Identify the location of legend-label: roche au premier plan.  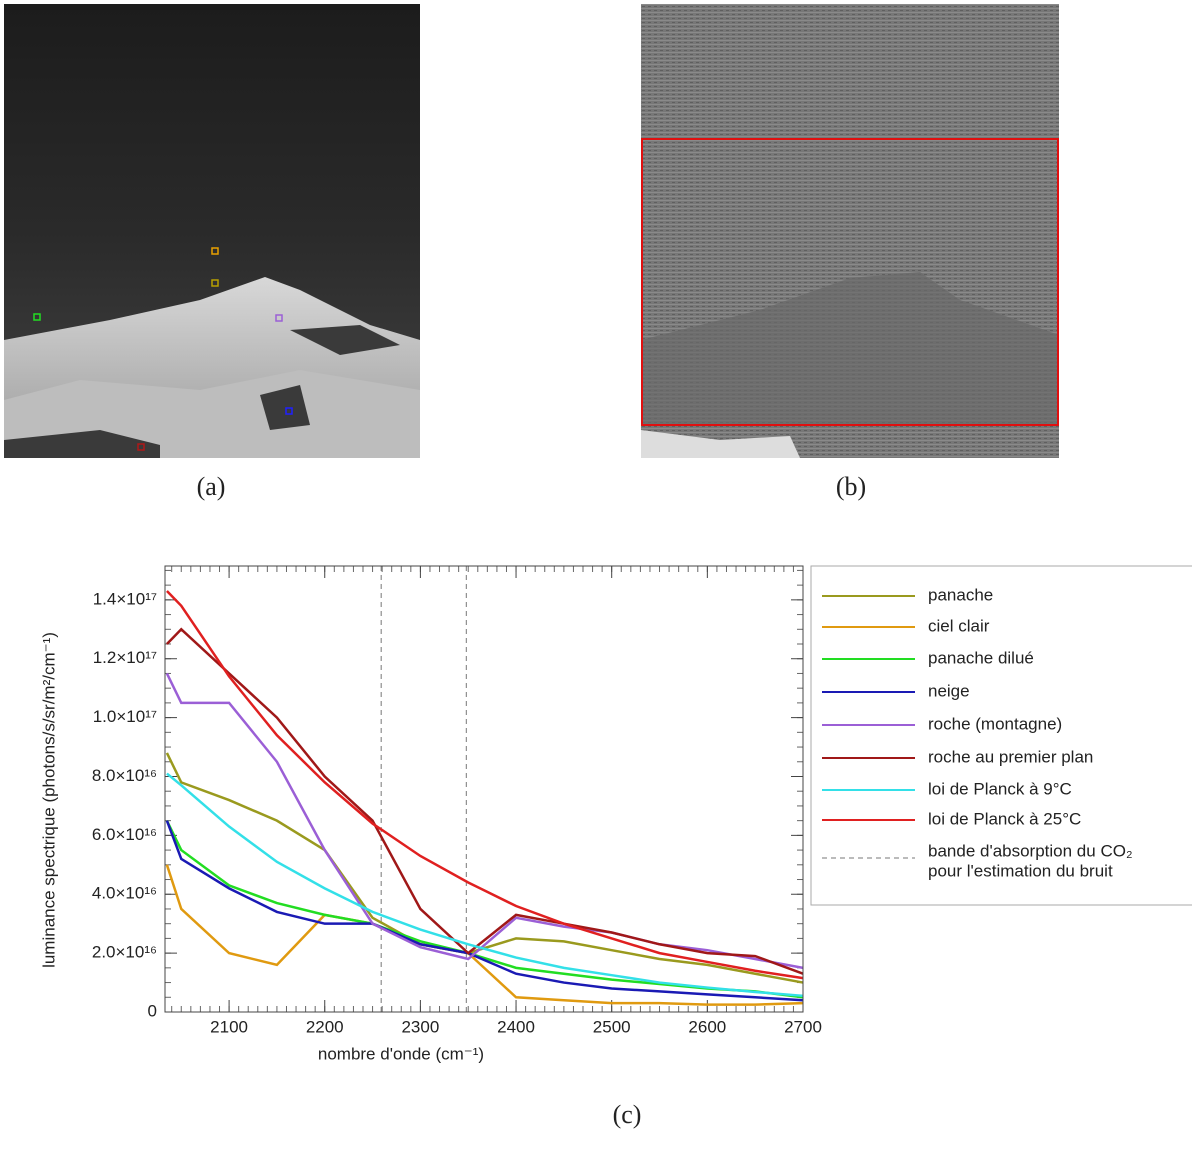
(1010, 756).